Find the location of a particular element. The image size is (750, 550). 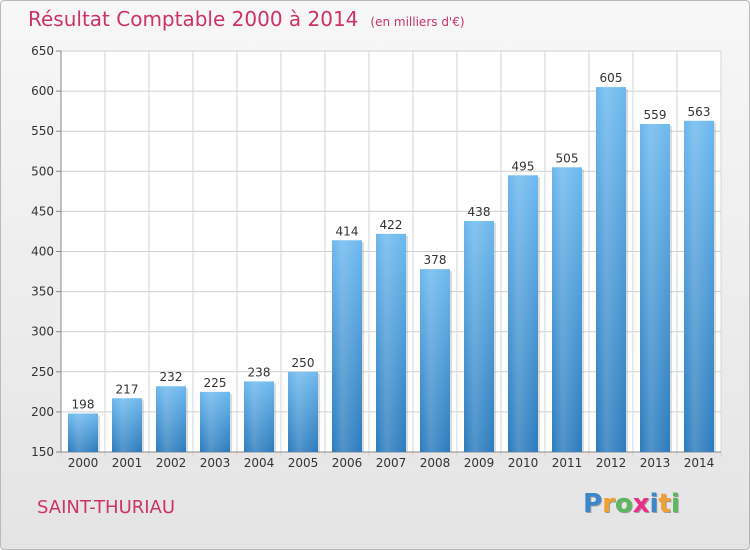

value-label: 495 is located at coordinates (523, 166).